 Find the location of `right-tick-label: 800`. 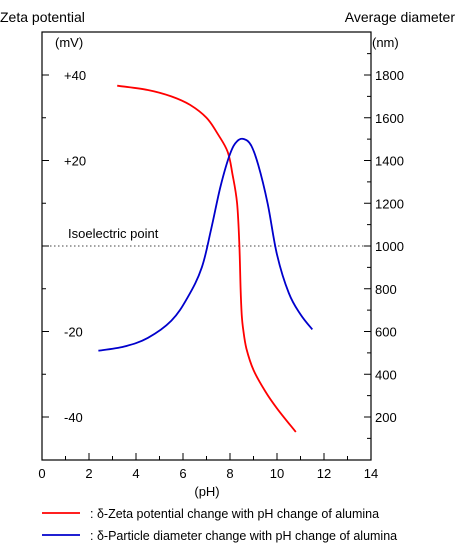

right-tick-label: 800 is located at coordinates (386, 289).